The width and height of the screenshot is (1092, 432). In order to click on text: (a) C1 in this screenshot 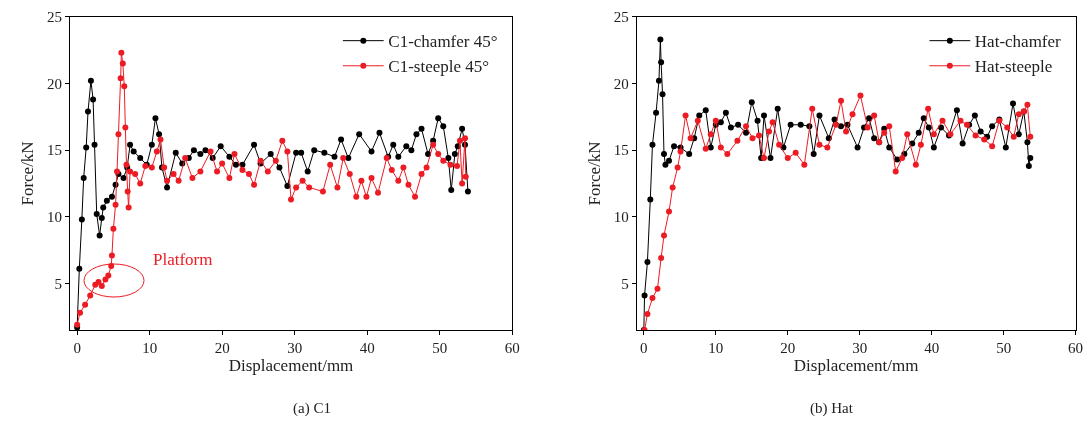, I will do `click(312, 408)`.